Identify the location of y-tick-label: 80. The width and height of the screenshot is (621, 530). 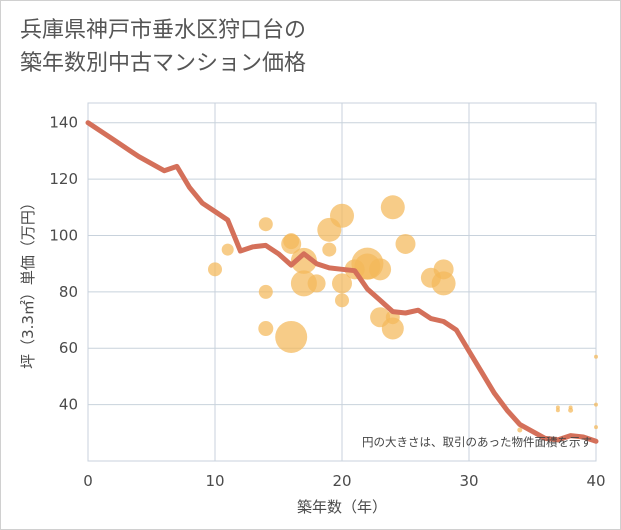
(68, 292).